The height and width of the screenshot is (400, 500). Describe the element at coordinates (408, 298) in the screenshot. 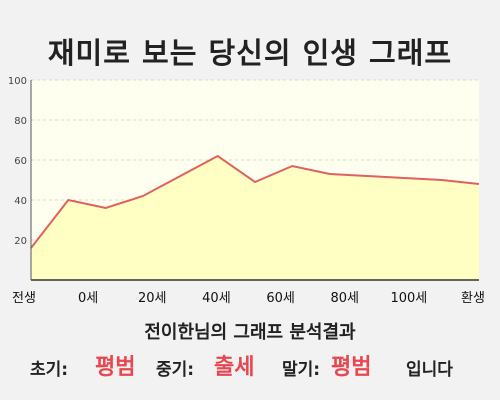

I see `x-tick-label: 100세` at that location.